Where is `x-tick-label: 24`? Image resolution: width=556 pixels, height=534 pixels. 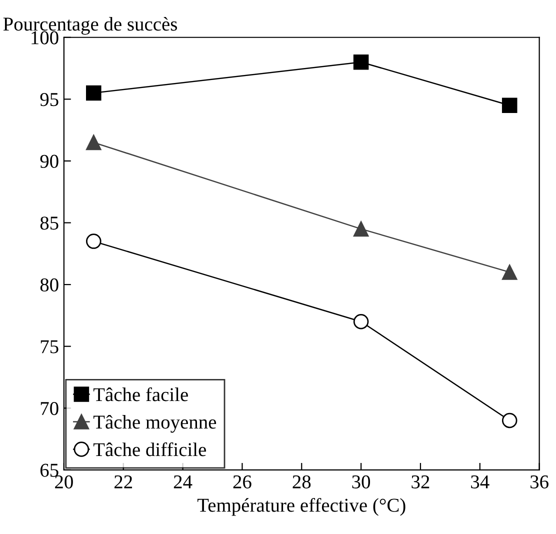
x-tick-label: 24 is located at coordinates (183, 481).